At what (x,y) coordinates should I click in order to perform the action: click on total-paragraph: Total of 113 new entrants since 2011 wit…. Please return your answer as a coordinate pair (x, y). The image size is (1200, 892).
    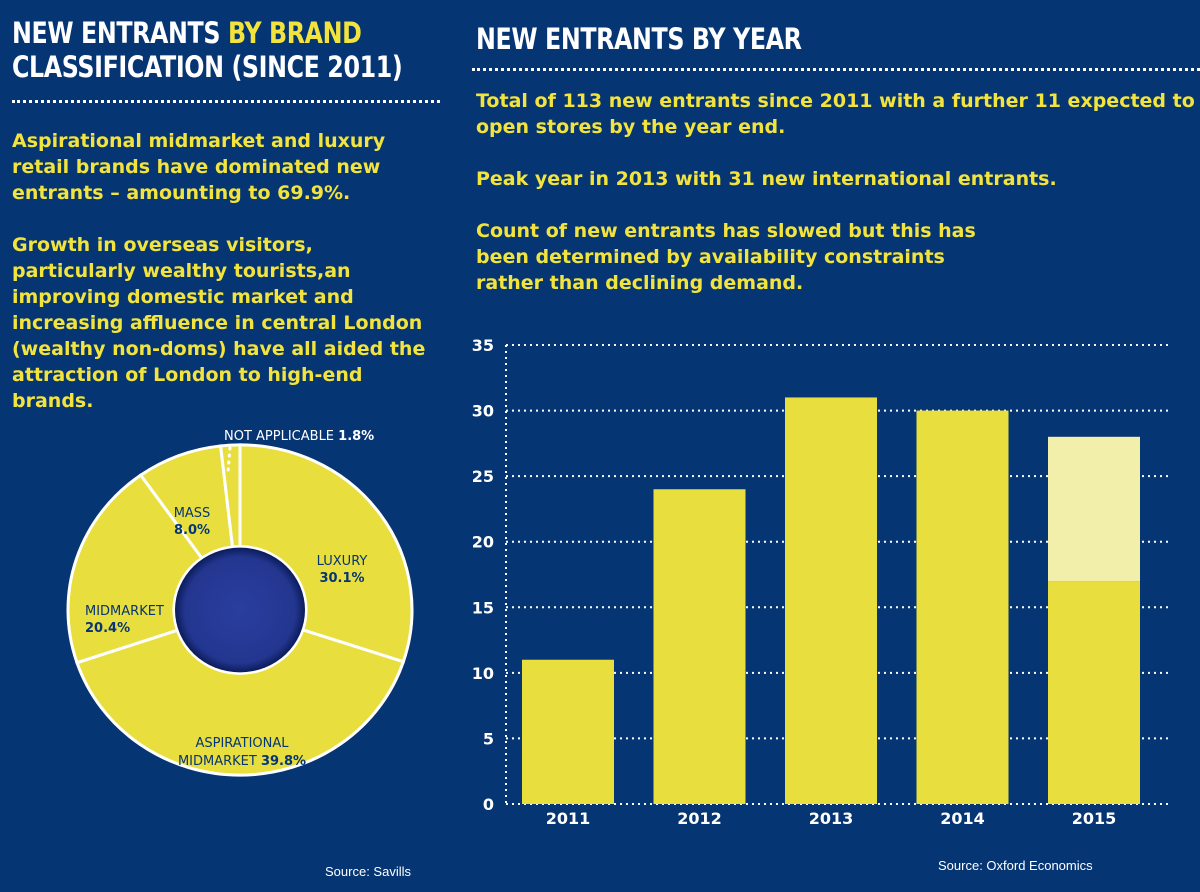
    Looking at the image, I should click on (835, 114).